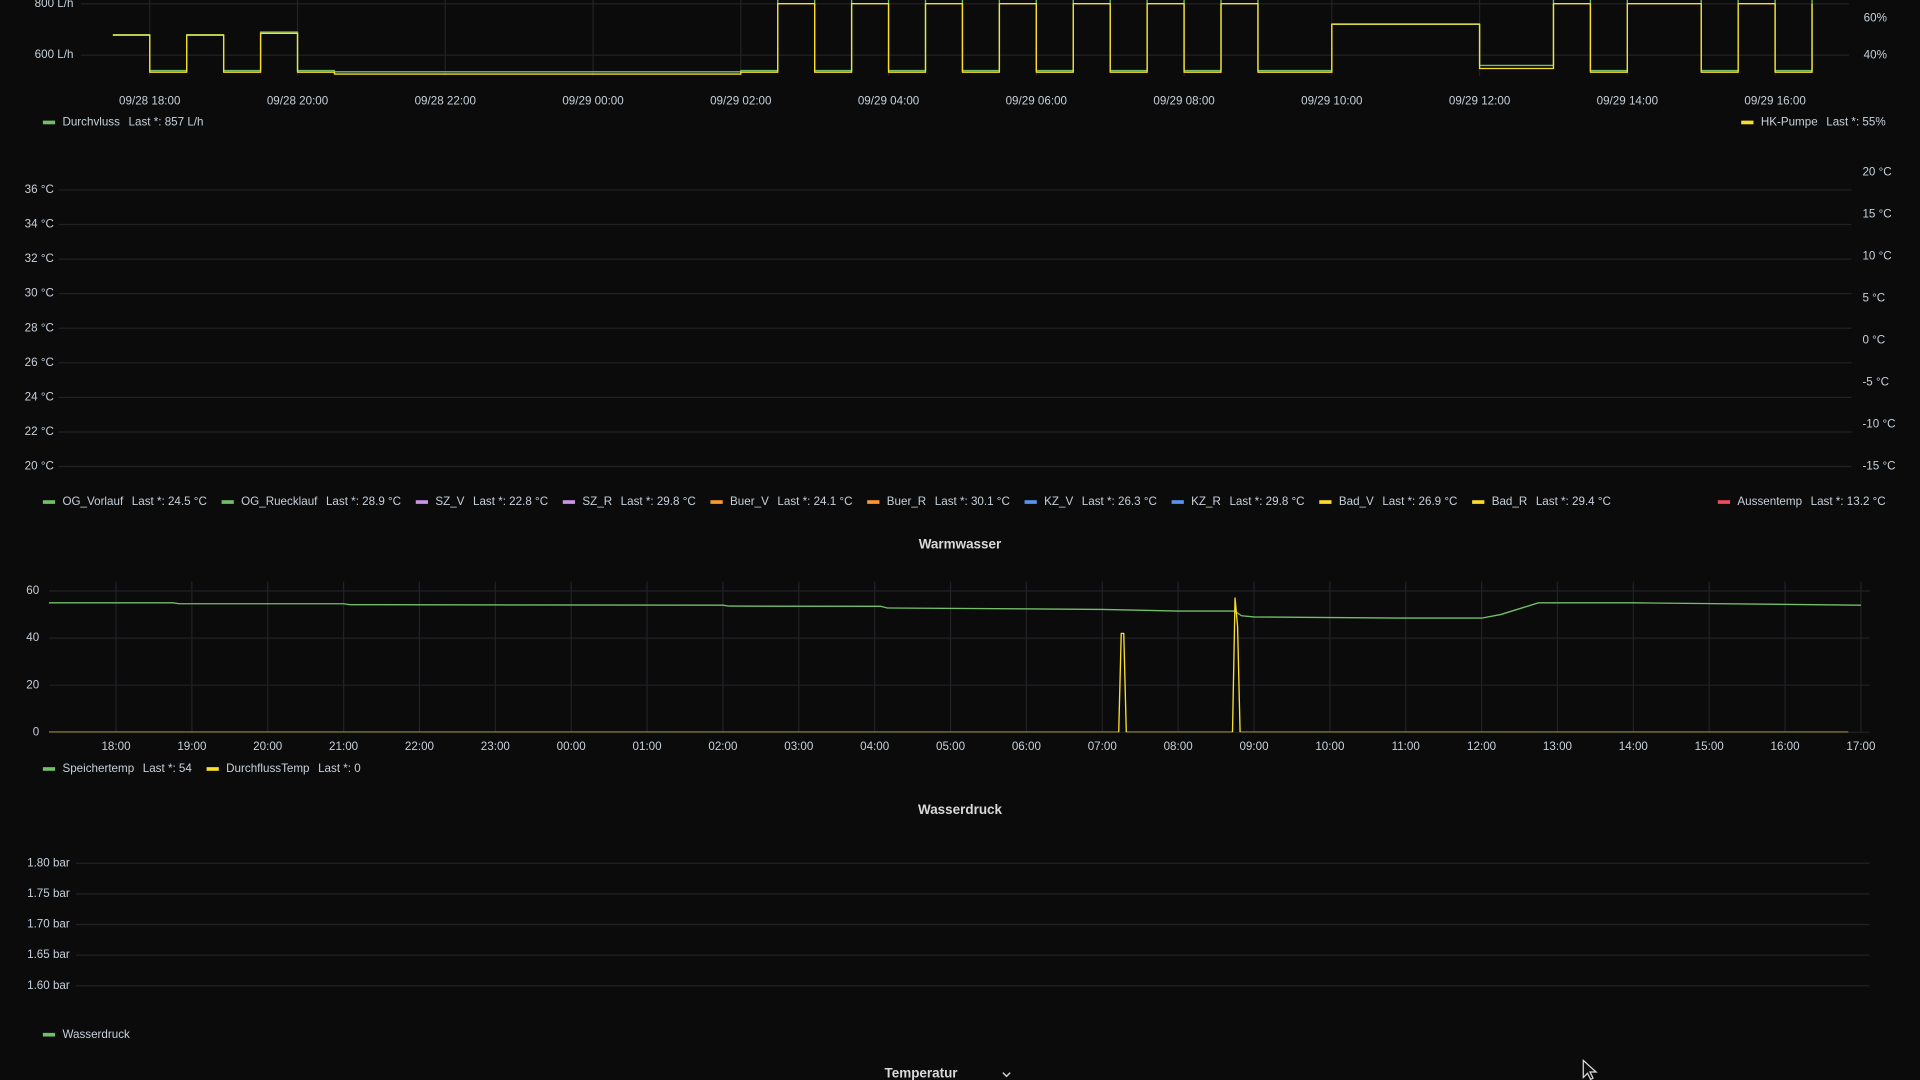 Image resolution: width=1920 pixels, height=1080 pixels. What do you see at coordinates (972, 501) in the screenshot?
I see `legend-stat: Last *: 30.1 °C` at bounding box center [972, 501].